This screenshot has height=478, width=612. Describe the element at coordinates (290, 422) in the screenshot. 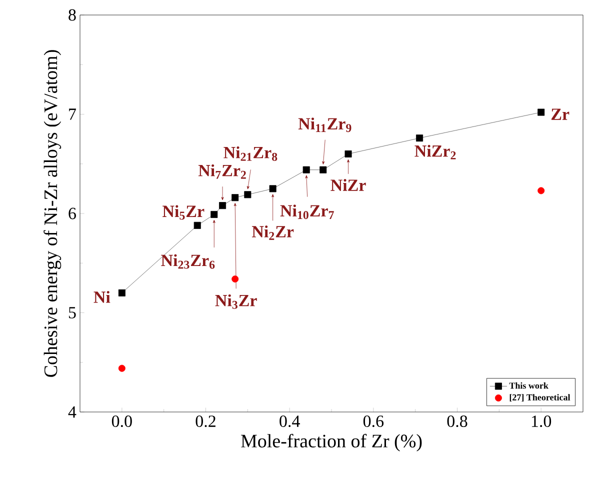

I see `x-tick-label: 0.4` at that location.